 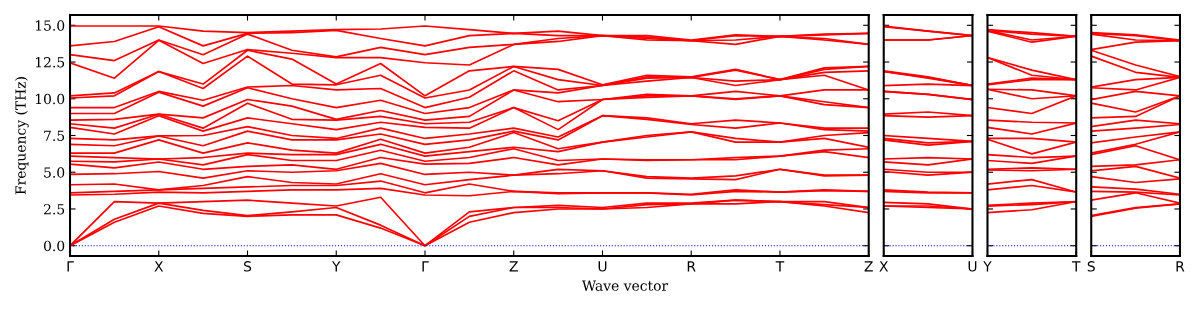 What do you see at coordinates (50, 99) in the screenshot?
I see `y-tick-label: 10.0` at bounding box center [50, 99].